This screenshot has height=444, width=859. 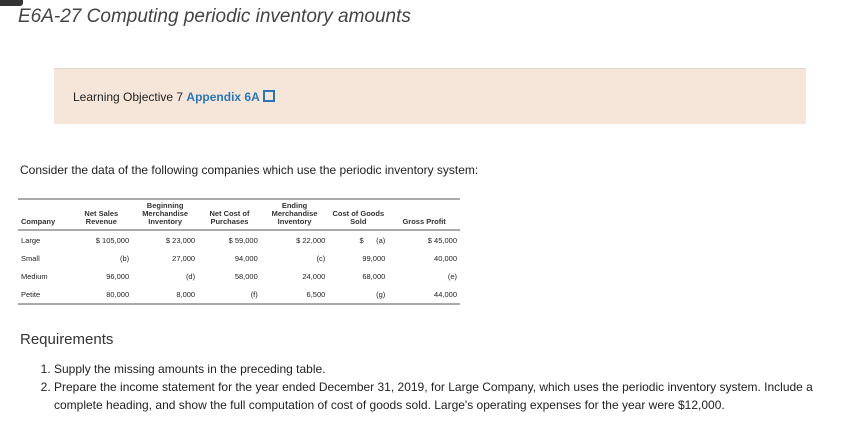 What do you see at coordinates (254, 294) in the screenshot?
I see `table-cell: (f)` at bounding box center [254, 294].